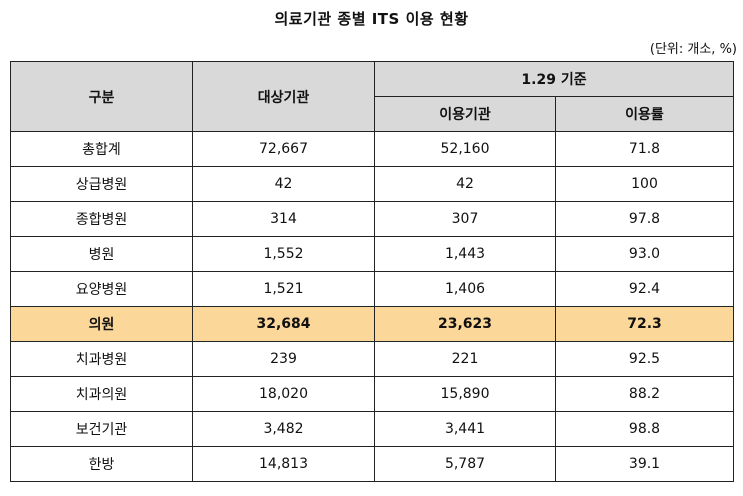 The image size is (743, 496). Describe the element at coordinates (283, 464) in the screenshot. I see `cell-target: 14,813` at that location.